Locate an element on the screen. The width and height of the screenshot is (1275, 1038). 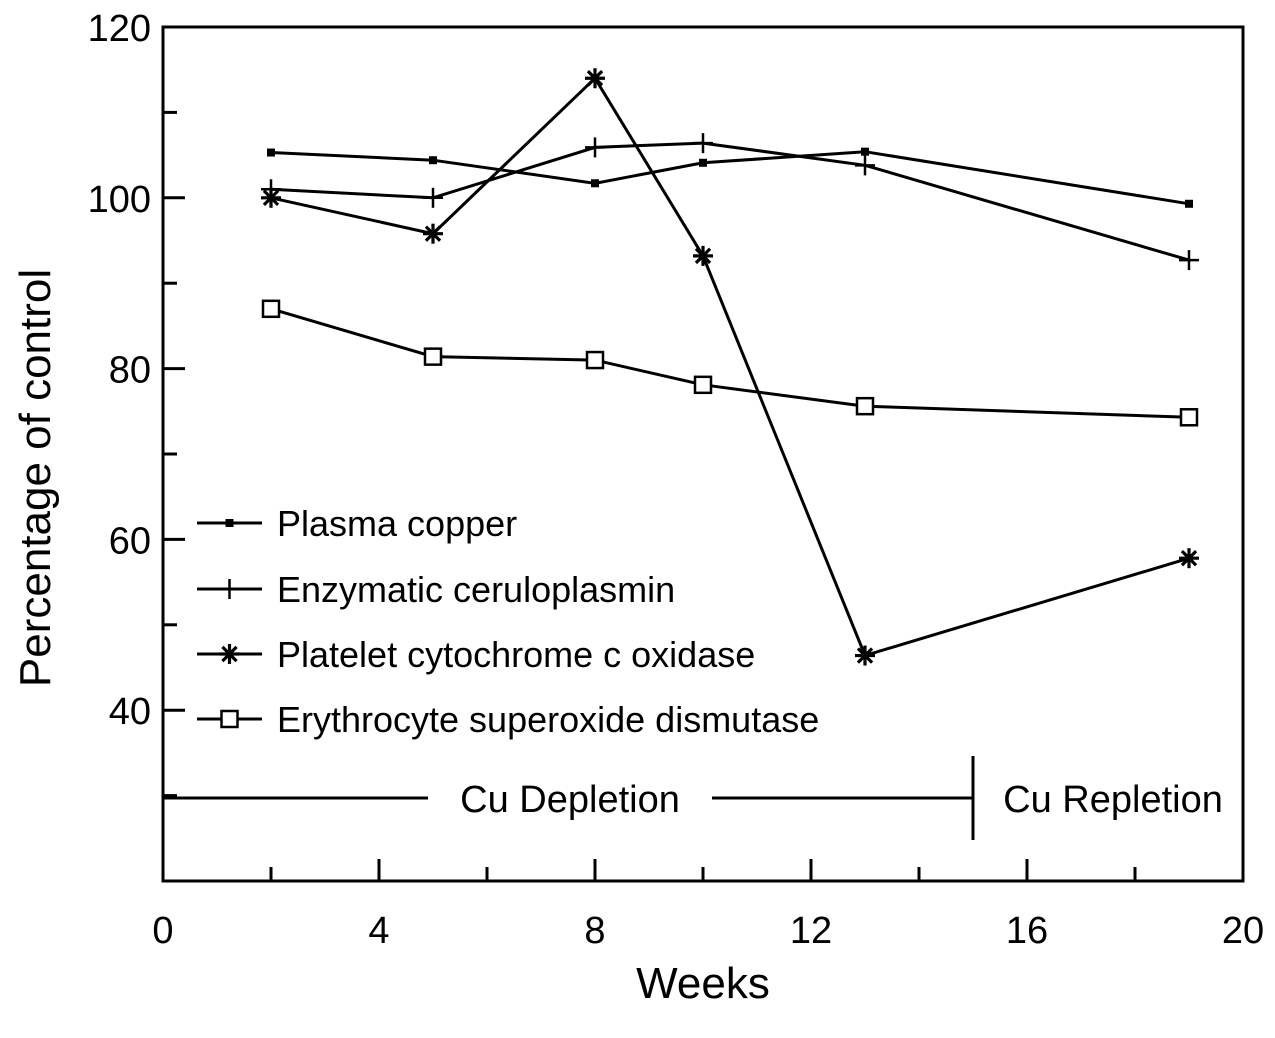
phase-annotations: Cu Depletion Cu Repletion is located at coordinates (693, 798).